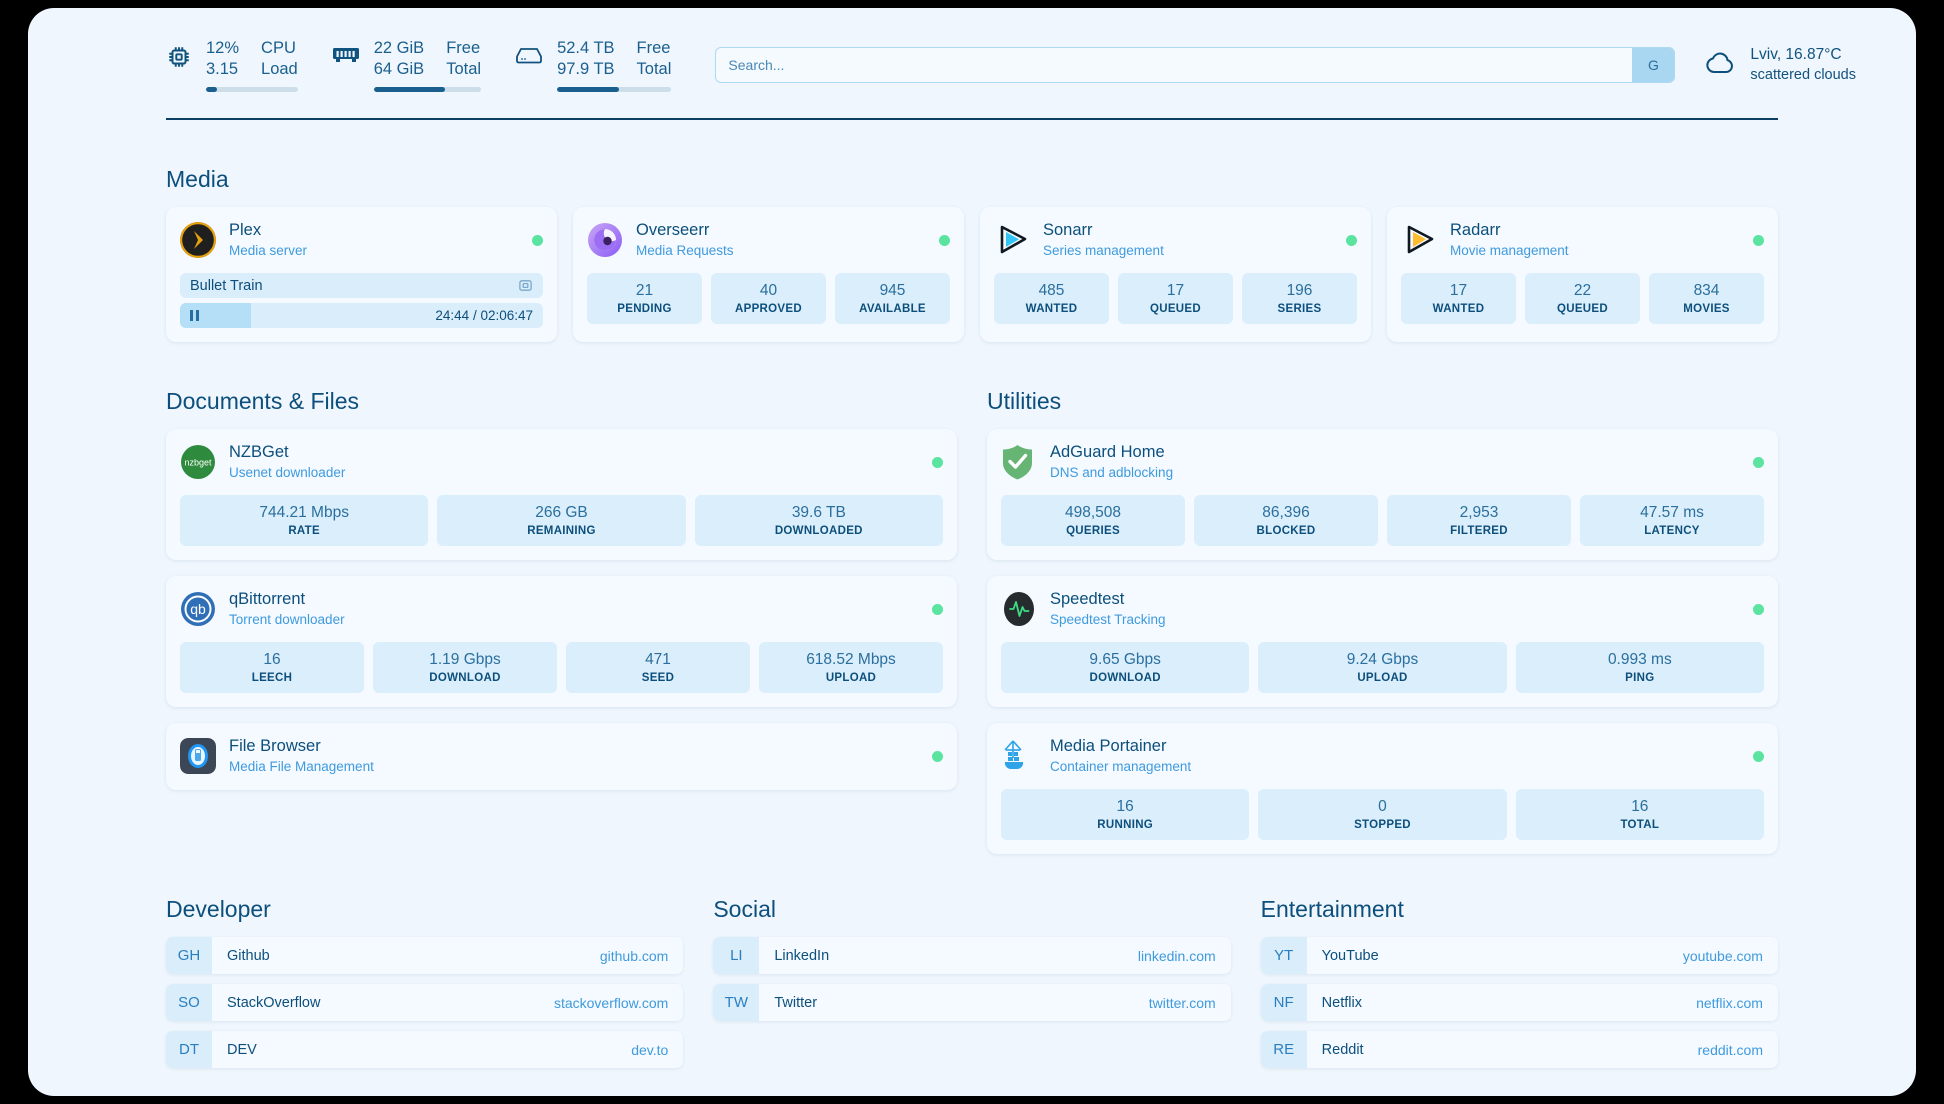 This screenshot has width=1944, height=1104. I want to click on bookmark-item-dev: DT DEV dev.to, so click(425, 1049).